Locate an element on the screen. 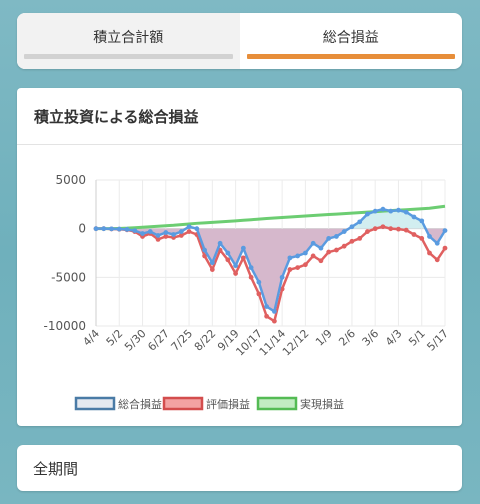 The image size is (480, 504). period-selector: 全期間 is located at coordinates (239, 468).